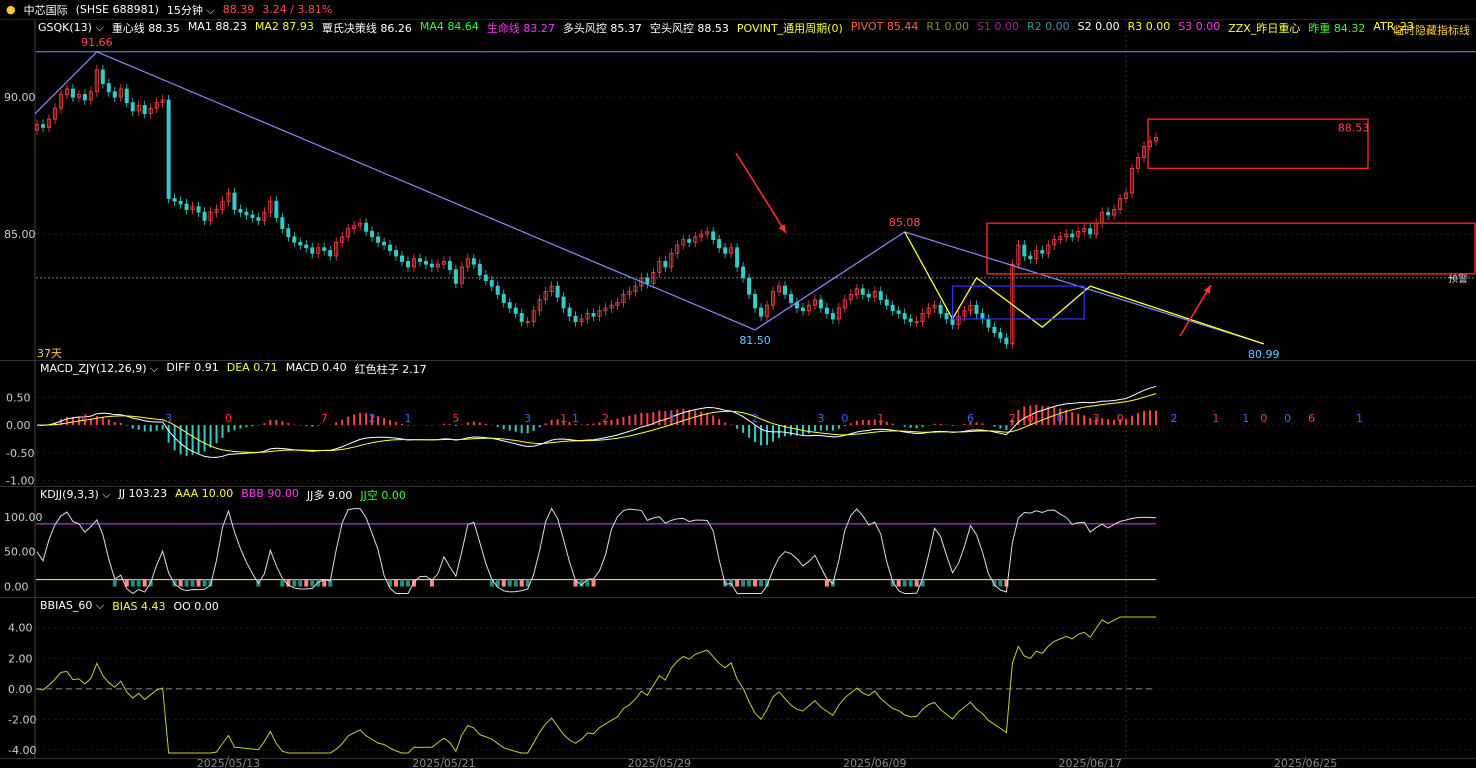 This screenshot has height=768, width=1476. Describe the element at coordinates (196, 606) in the screenshot. I see `bias-value: OO 0.00` at that location.